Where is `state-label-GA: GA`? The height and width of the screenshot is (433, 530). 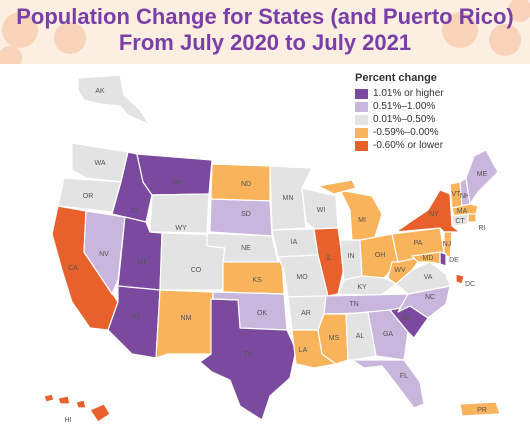
state-label-GA: GA is located at coordinates (388, 334).